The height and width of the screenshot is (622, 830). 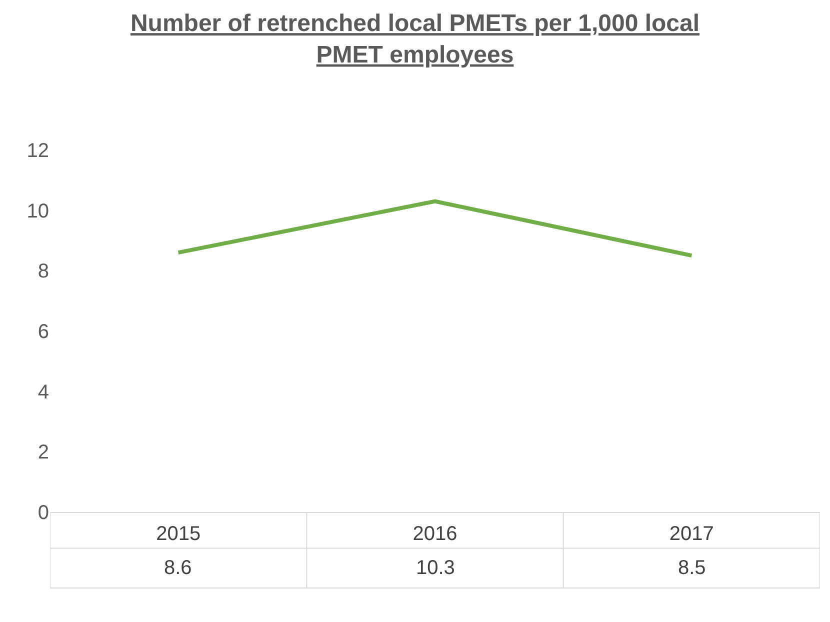 What do you see at coordinates (37, 151) in the screenshot?
I see `y-tick-label: 12` at bounding box center [37, 151].